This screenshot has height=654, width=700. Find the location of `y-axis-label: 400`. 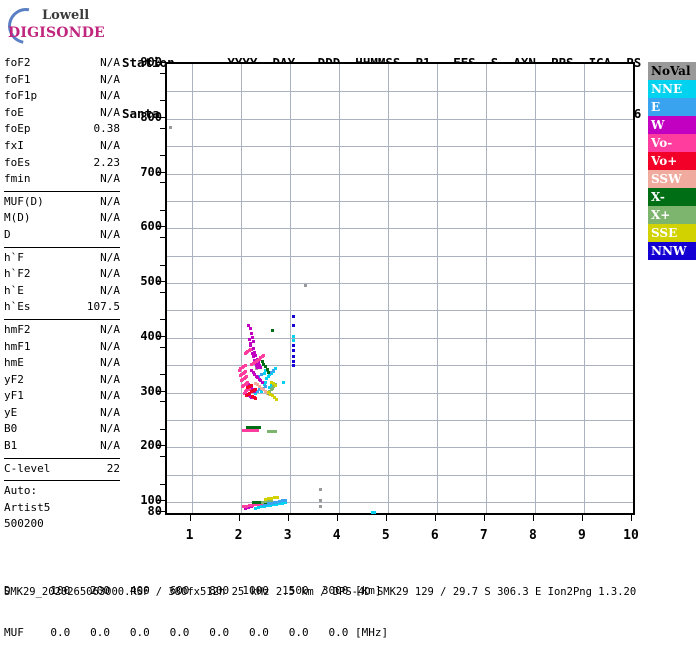

y-axis-label: 400 is located at coordinates (151, 335).